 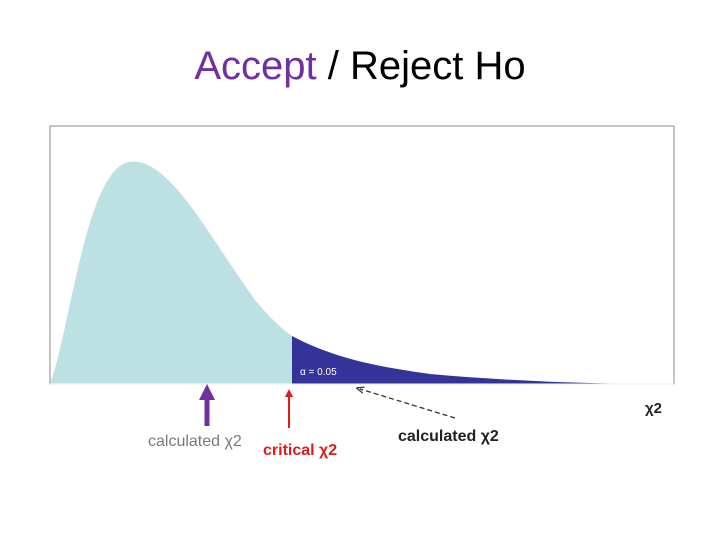 What do you see at coordinates (408, 404) in the screenshot?
I see `calculated-right-arrow-icon` at bounding box center [408, 404].